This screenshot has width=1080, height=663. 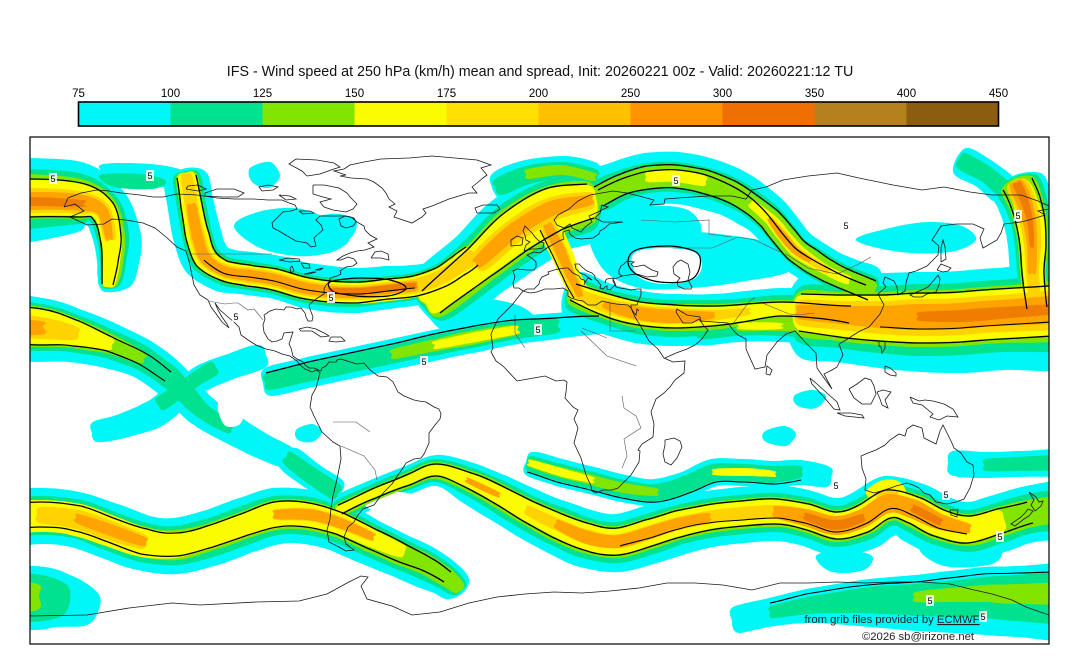 What do you see at coordinates (630, 94) in the screenshot?
I see `svg-text: 250` at bounding box center [630, 94].